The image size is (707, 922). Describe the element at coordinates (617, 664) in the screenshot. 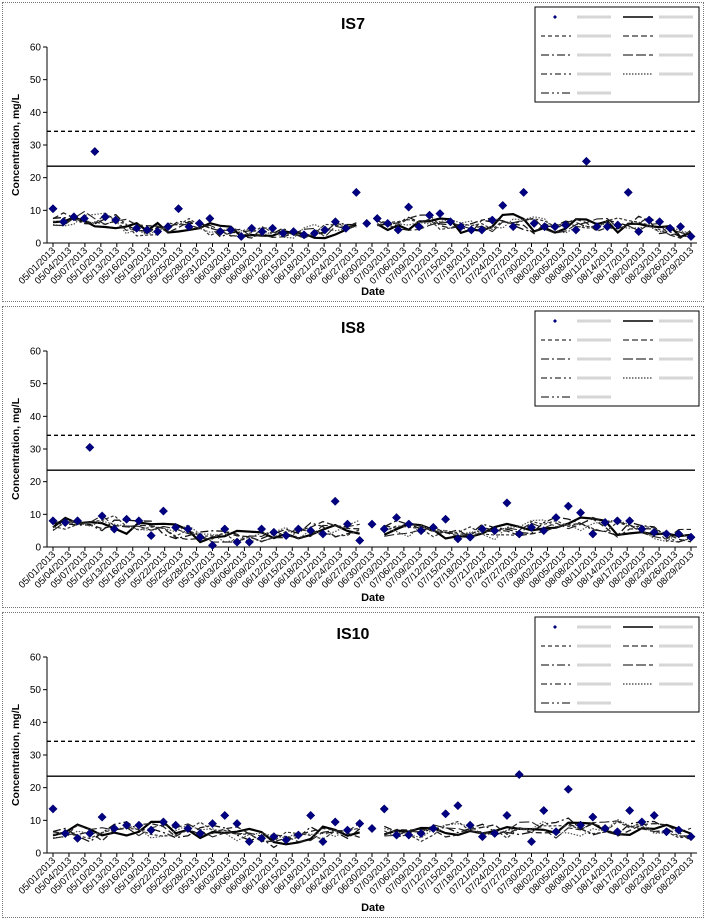

I see `legend` at that location.